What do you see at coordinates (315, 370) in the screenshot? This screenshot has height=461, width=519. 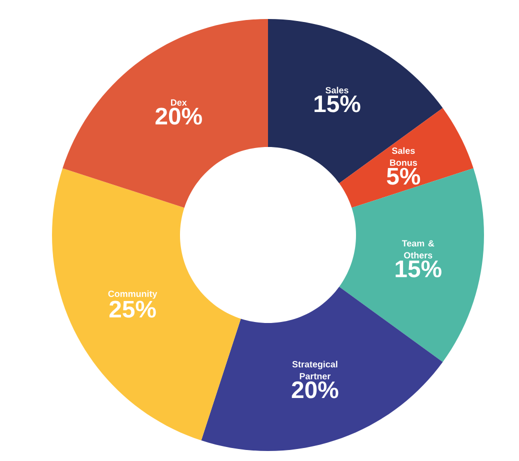 I see `slice-label: Strategical Partner` at bounding box center [315, 370].